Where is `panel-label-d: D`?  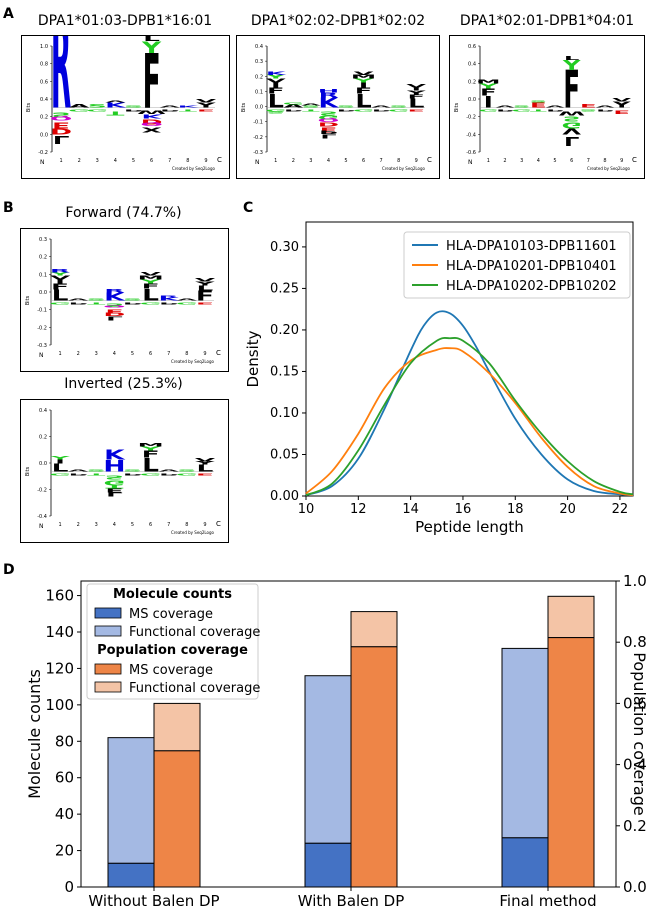
panel-label-d: D is located at coordinates (9, 570).